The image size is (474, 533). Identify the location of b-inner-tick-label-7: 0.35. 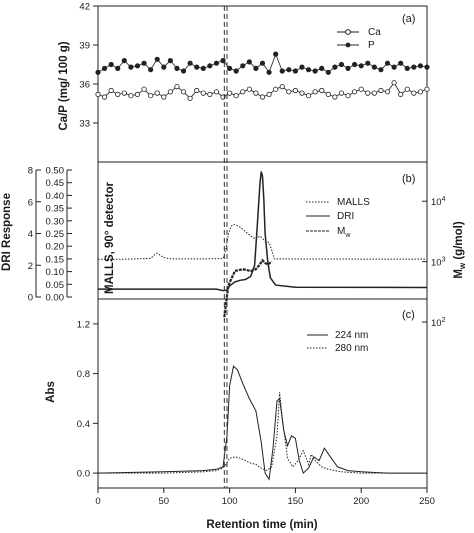
(55, 209).